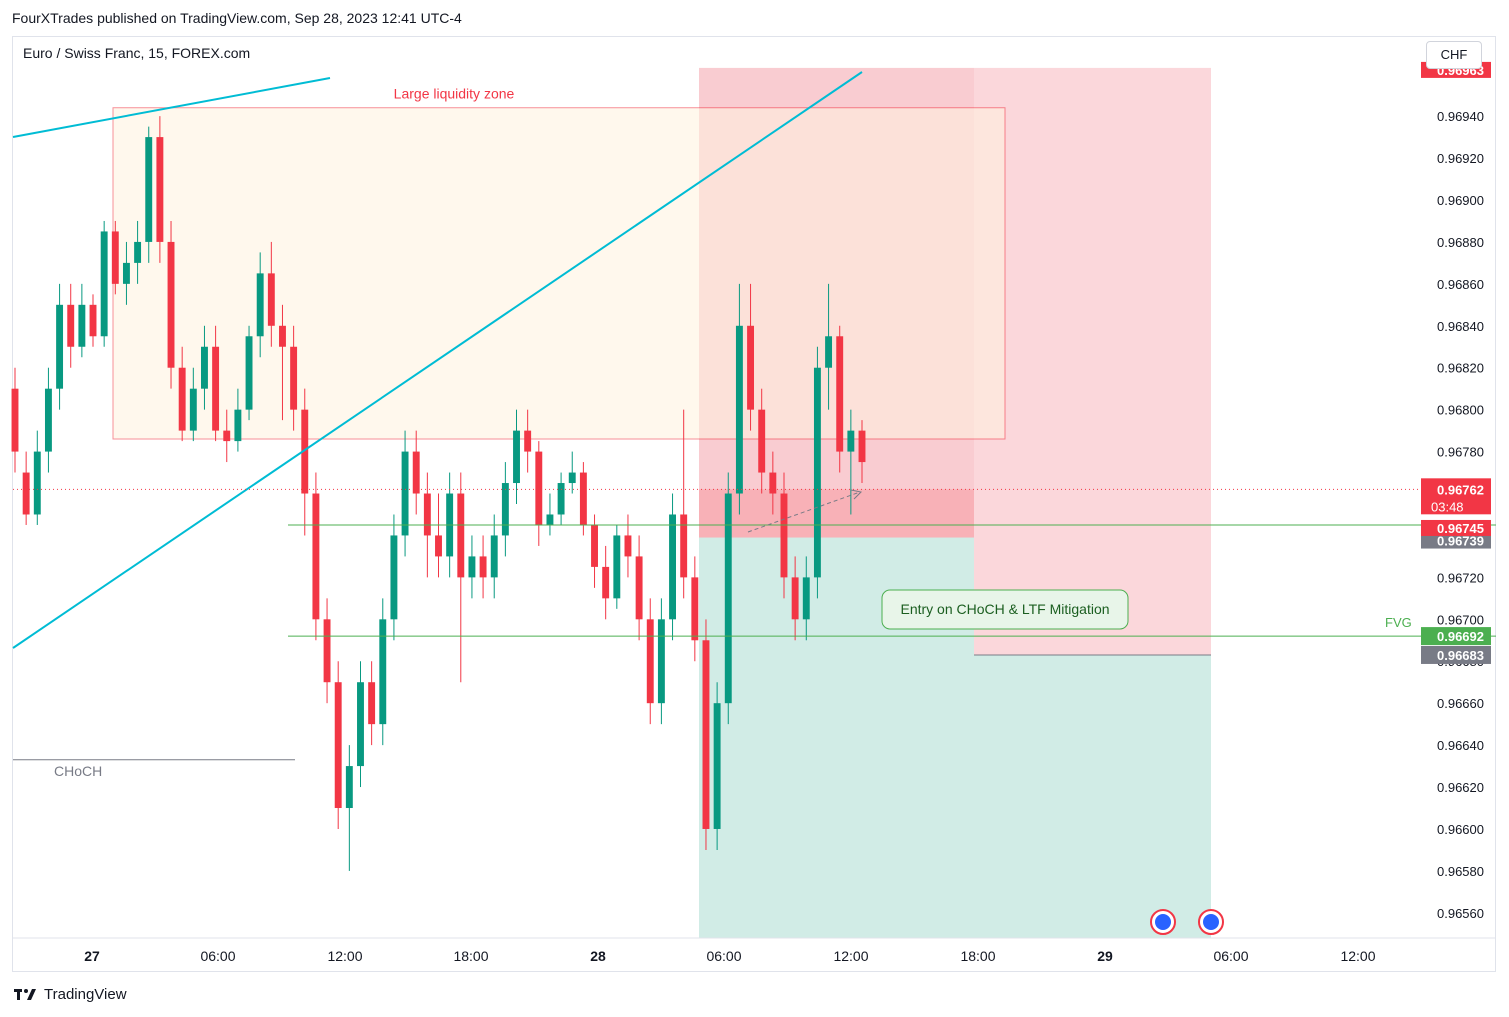  What do you see at coordinates (70, 994) in the screenshot?
I see `footer-brand: TradingView` at bounding box center [70, 994].